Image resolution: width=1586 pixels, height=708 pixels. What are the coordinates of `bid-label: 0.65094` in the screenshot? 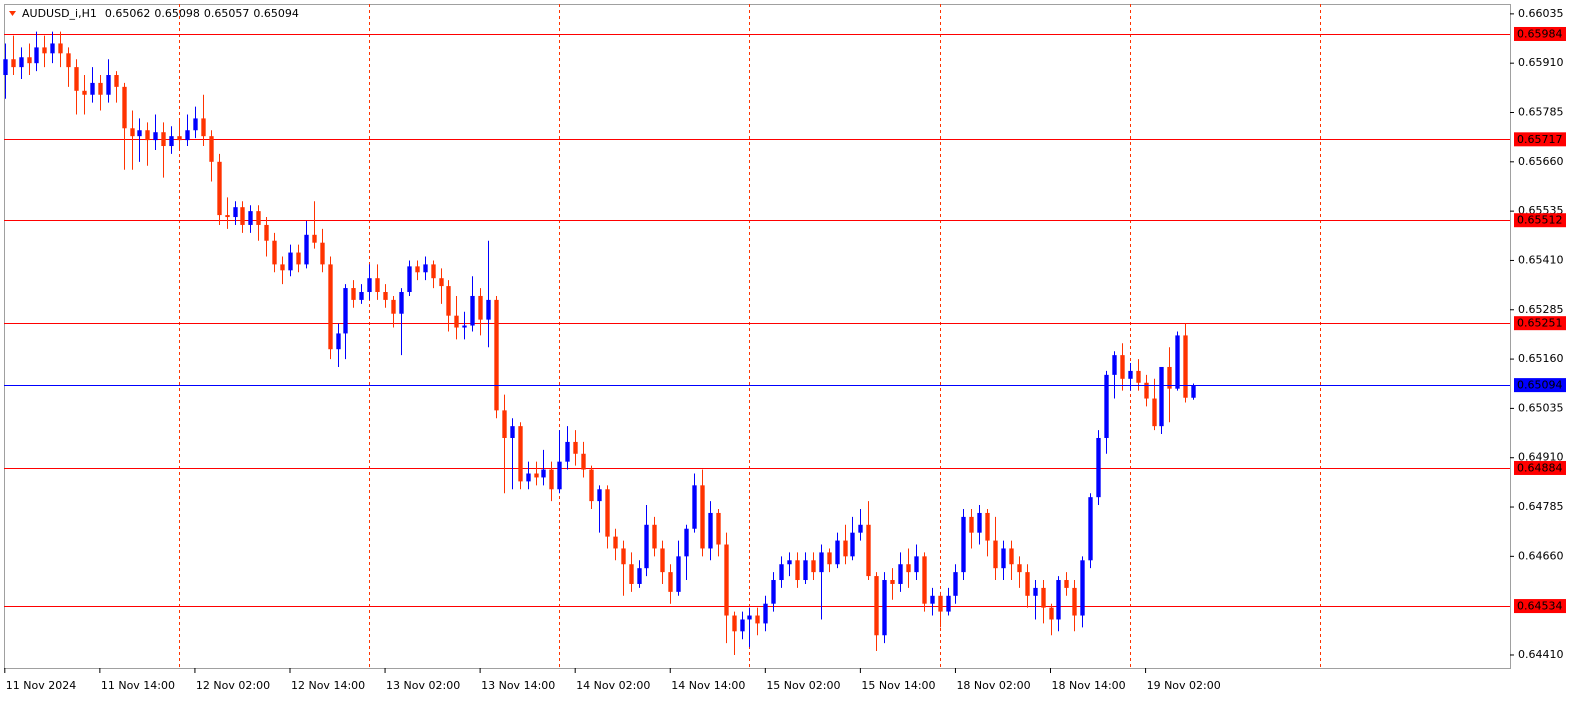 It's located at (1540, 385).